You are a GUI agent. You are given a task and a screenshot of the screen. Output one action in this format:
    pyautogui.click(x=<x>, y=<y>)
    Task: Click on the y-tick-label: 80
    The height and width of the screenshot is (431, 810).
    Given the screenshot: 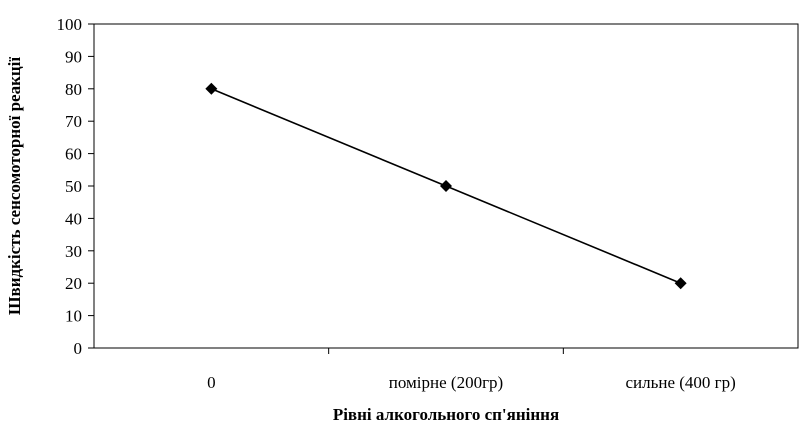 What is the action you would take?
    pyautogui.click(x=73, y=89)
    